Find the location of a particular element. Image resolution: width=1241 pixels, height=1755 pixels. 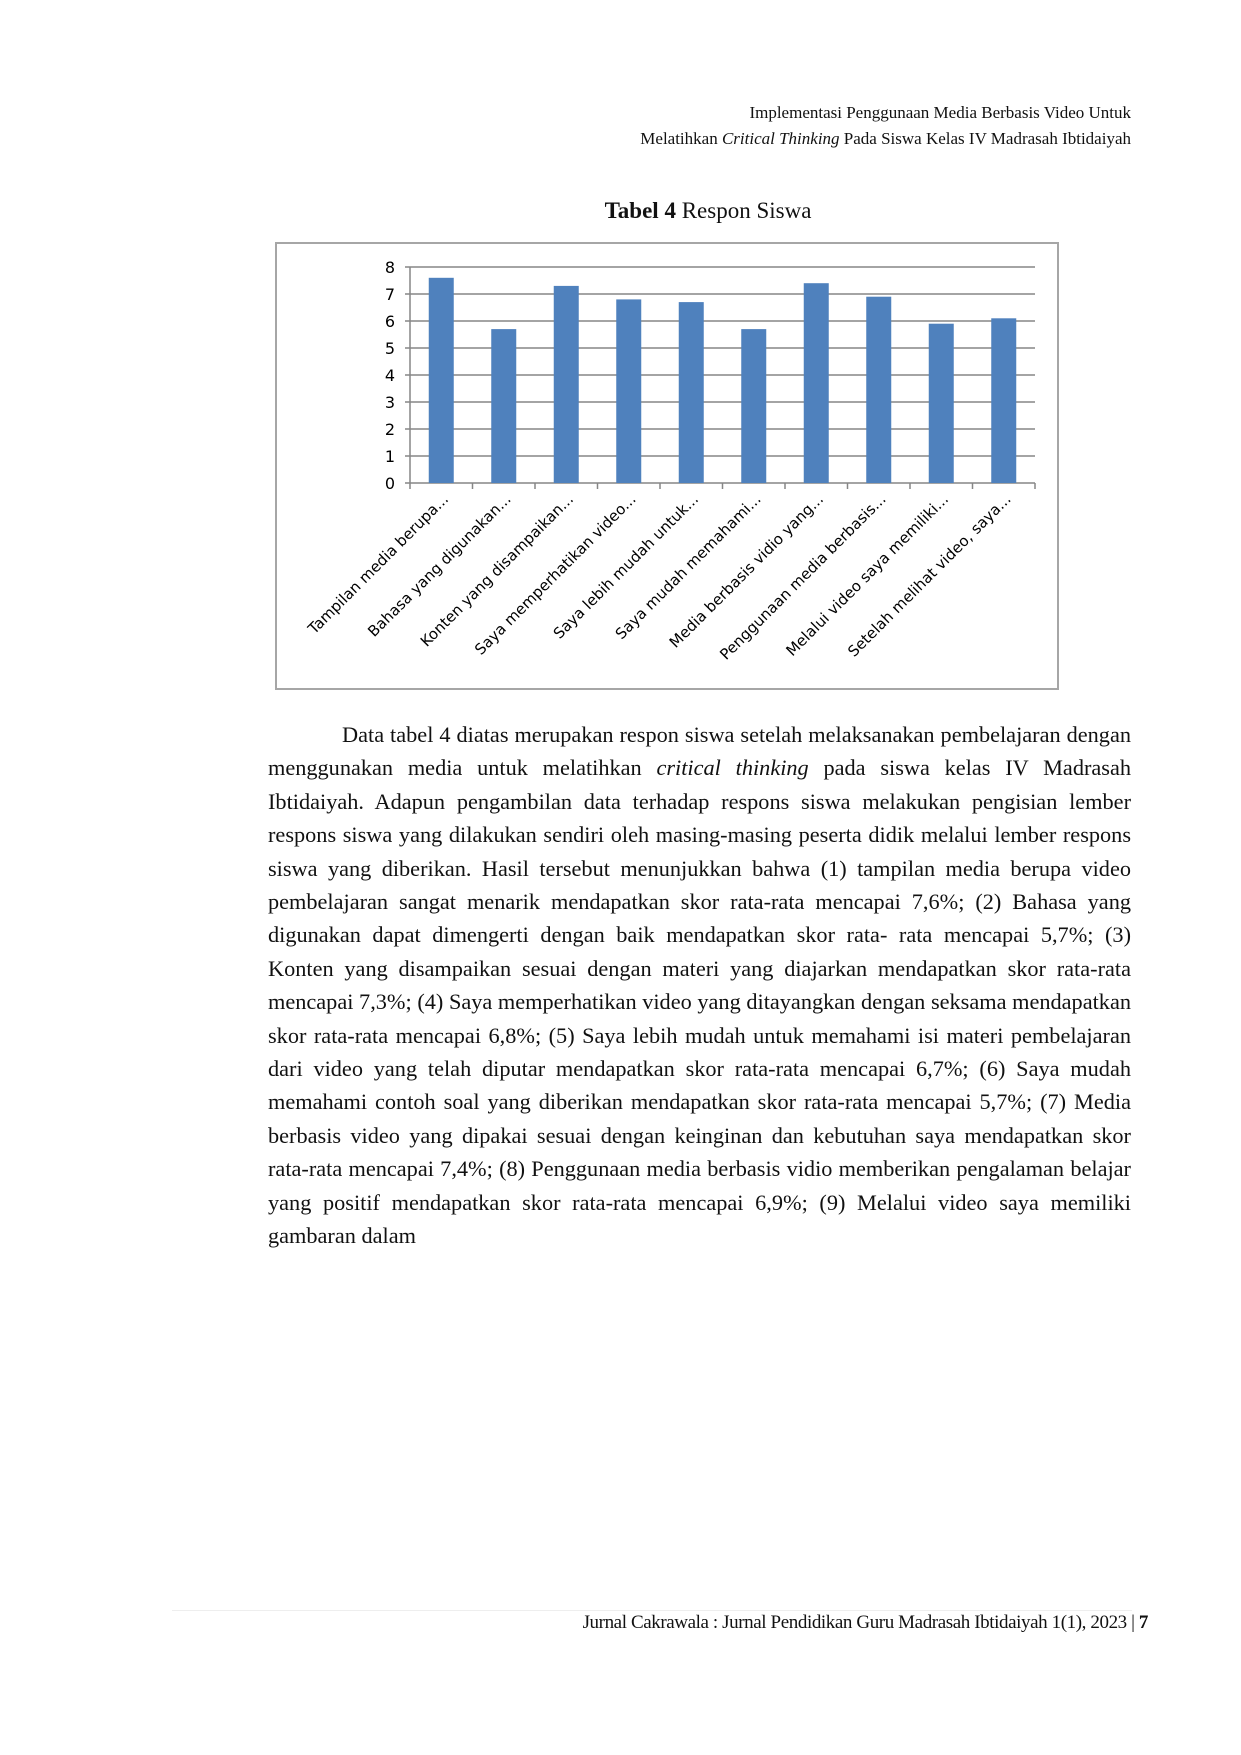

figure-label: Tabel 4 is located at coordinates (640, 210).